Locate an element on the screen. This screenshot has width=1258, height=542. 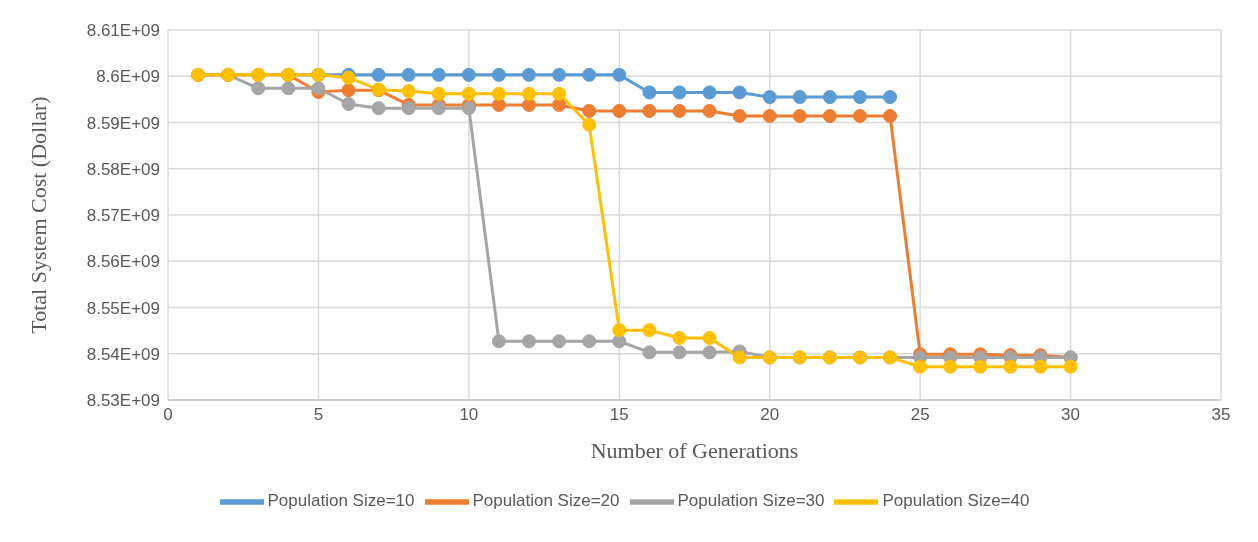
y-tick-label: 8.61E+09 is located at coordinates (123, 31).